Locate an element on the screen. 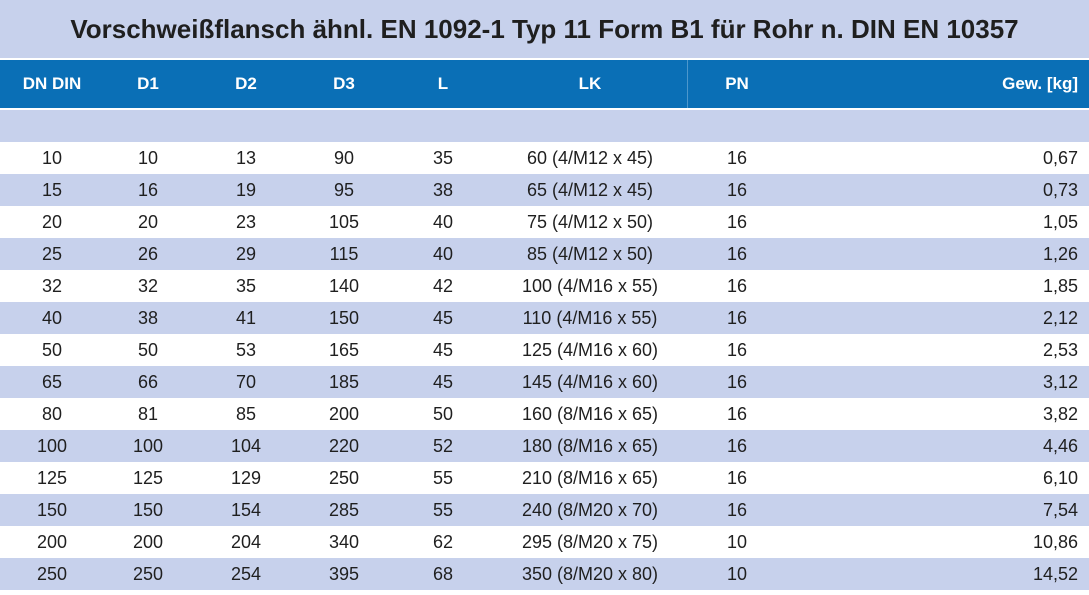 The height and width of the screenshot is (595, 1089). table-cell: 32 is located at coordinates (148, 285).